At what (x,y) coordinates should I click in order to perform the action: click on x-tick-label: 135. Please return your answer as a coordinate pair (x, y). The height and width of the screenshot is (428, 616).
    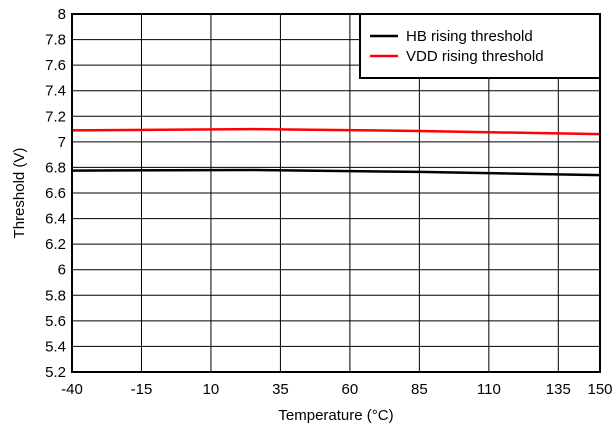
    Looking at the image, I should click on (558, 389).